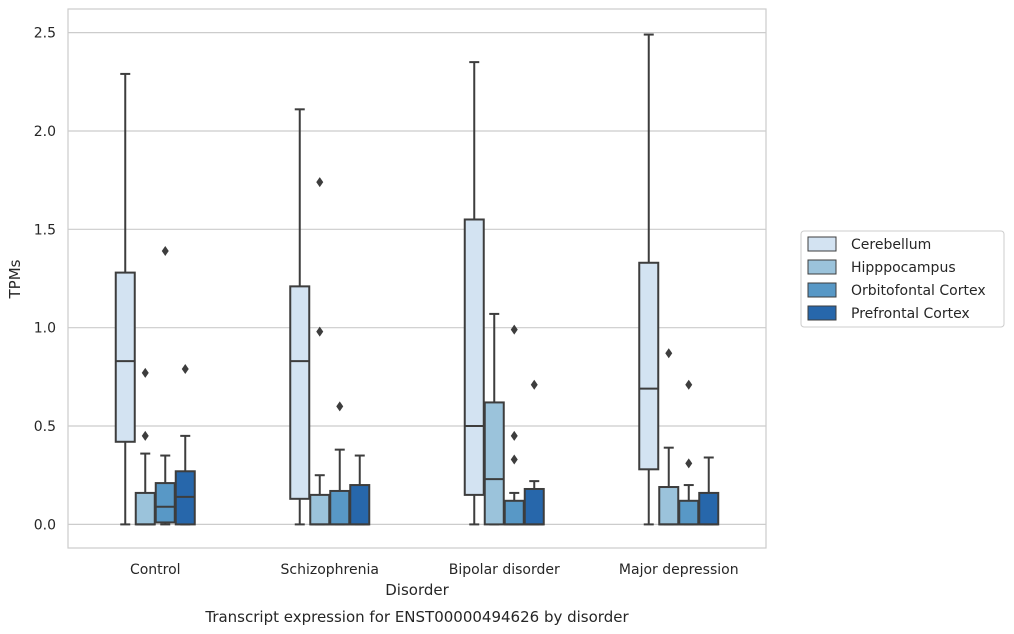 This screenshot has width=1014, height=634. Describe the element at coordinates (45, 525) in the screenshot. I see `y-tick-label: 0.0` at that location.